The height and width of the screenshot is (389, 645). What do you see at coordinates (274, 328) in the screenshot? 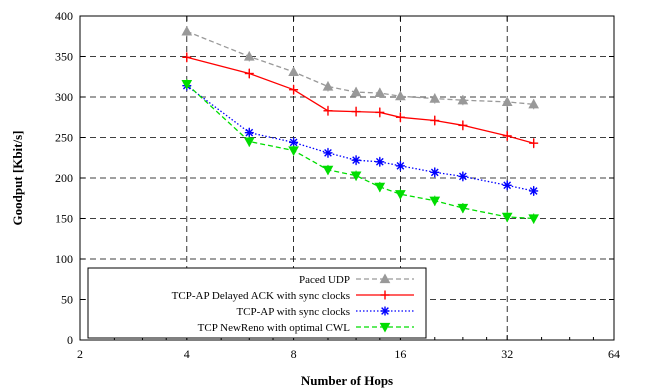
I see `legend-label: TCP NewReno with optimal CWL` at bounding box center [274, 328].